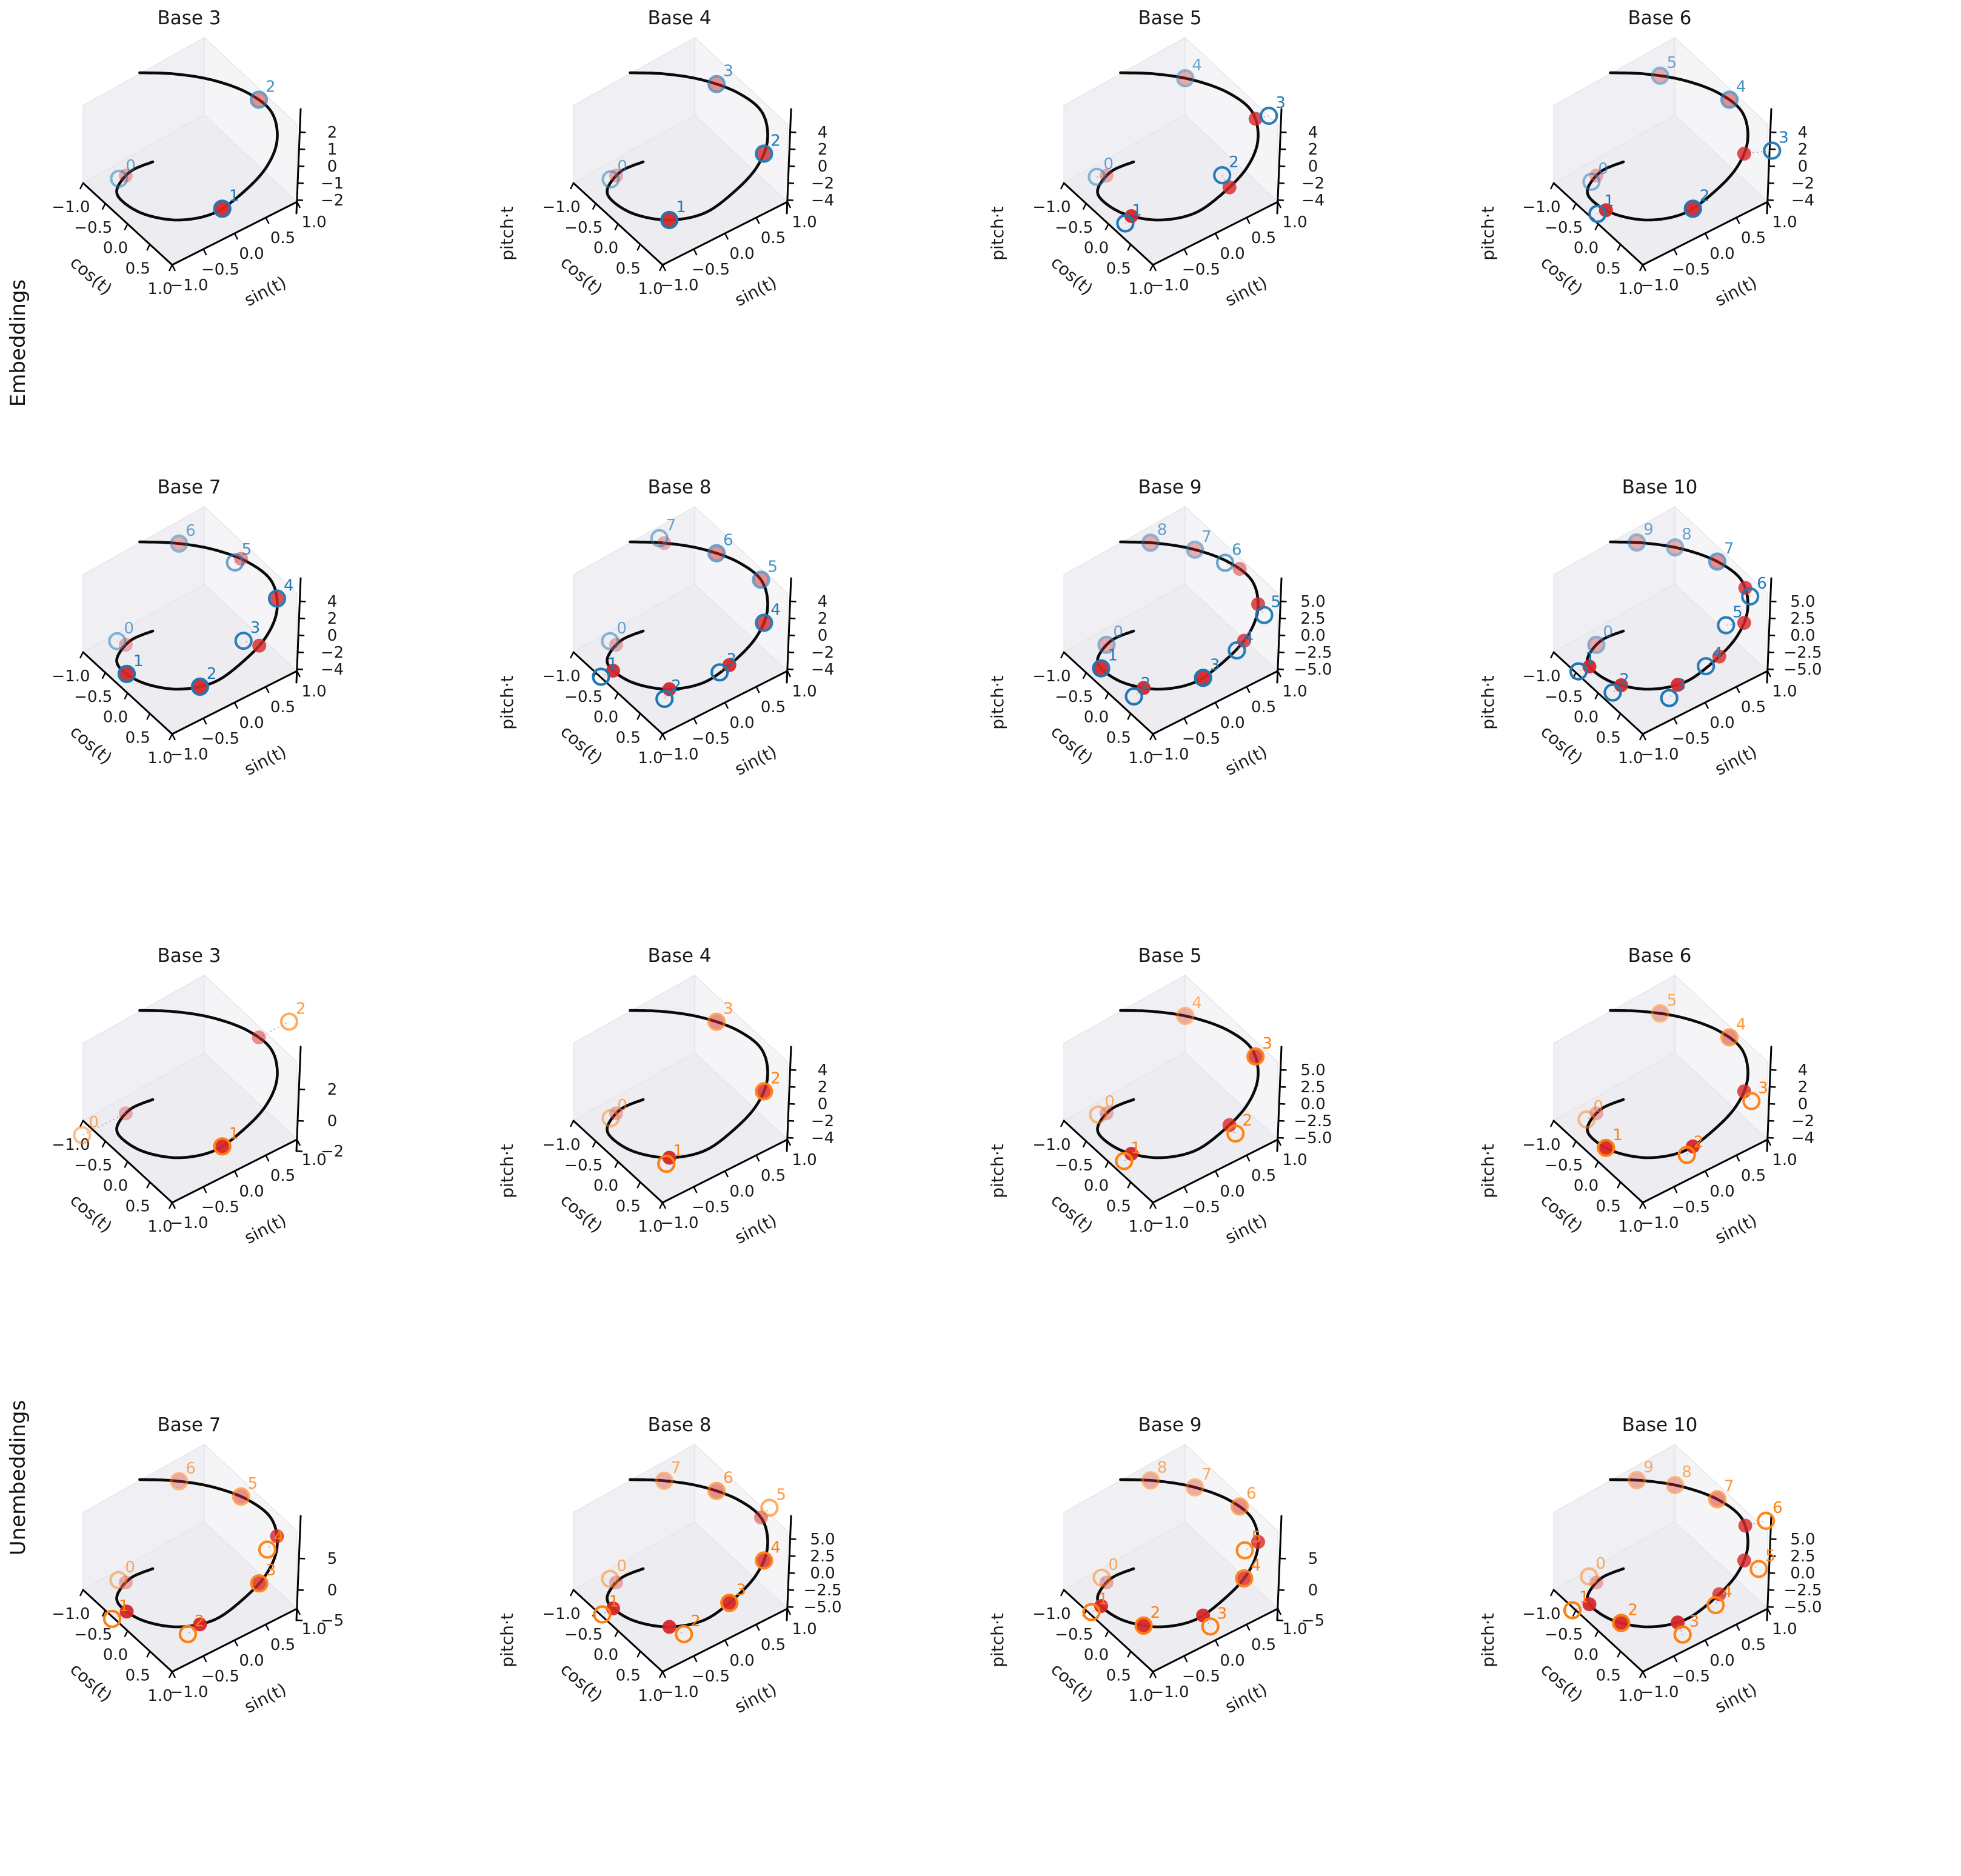 The image size is (1961, 1876). Describe the element at coordinates (610, 641) in the screenshot. I see `digit-0-embedding-ring` at that location.